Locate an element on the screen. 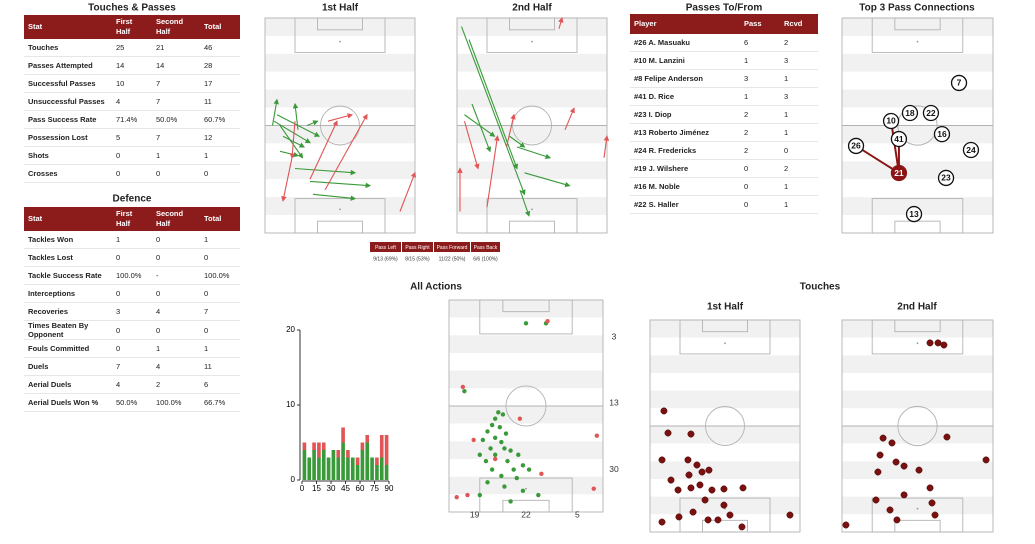  table-cell: - is located at coordinates (176, 275).